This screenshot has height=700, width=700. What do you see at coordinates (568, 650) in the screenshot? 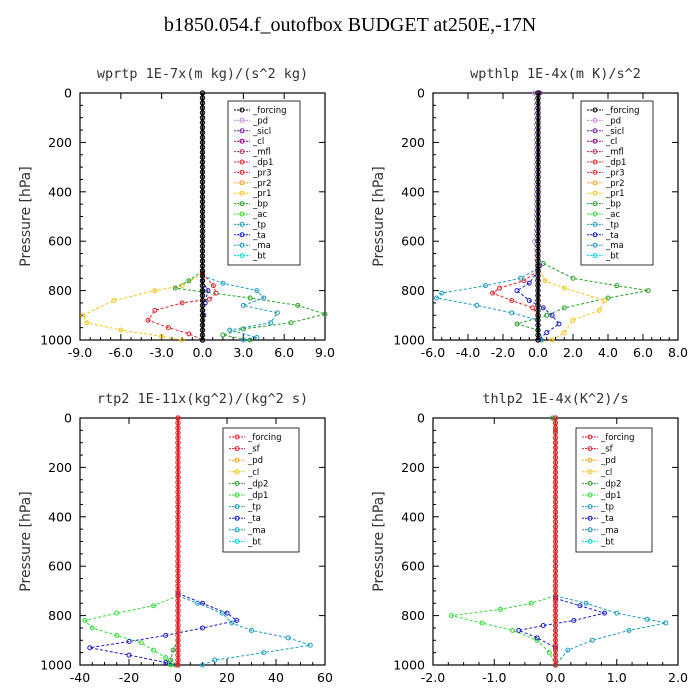
I see `panel-4-point-tp` at bounding box center [568, 650].